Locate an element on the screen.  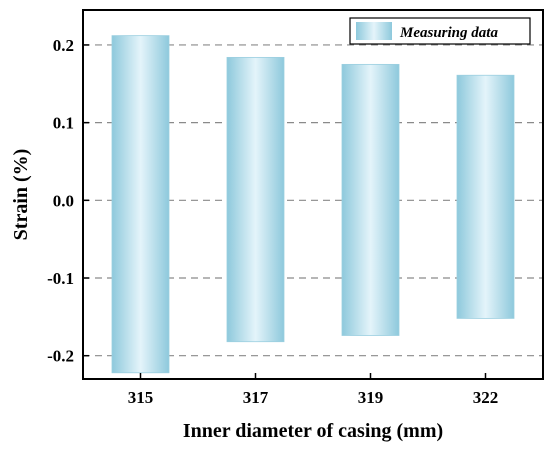
y-tick-label: -0.2 is located at coordinates (60, 356).